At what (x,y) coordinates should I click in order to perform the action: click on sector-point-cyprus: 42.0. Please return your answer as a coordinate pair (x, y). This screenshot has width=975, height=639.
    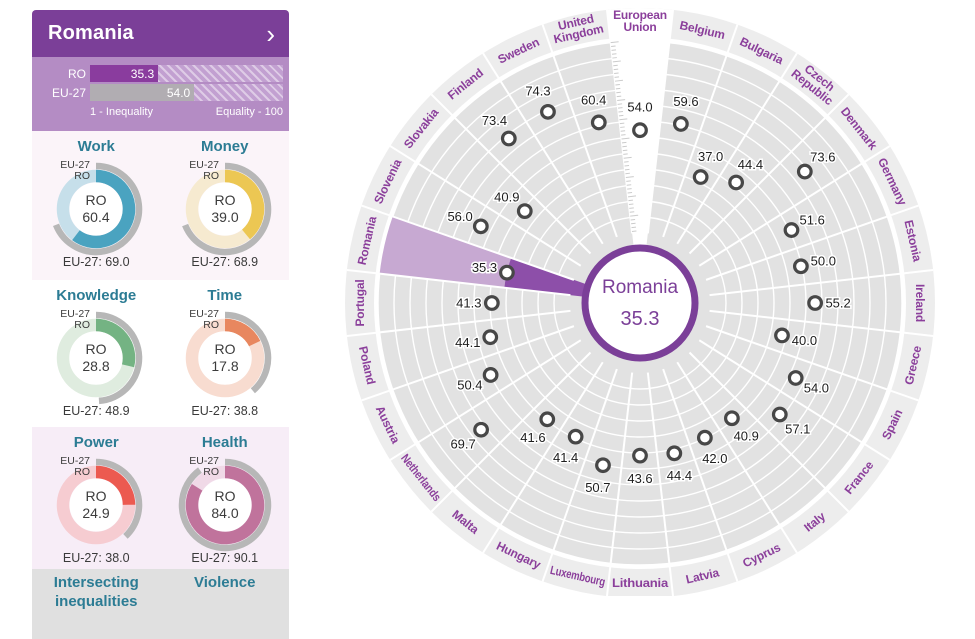
    Looking at the image, I should click on (712, 448).